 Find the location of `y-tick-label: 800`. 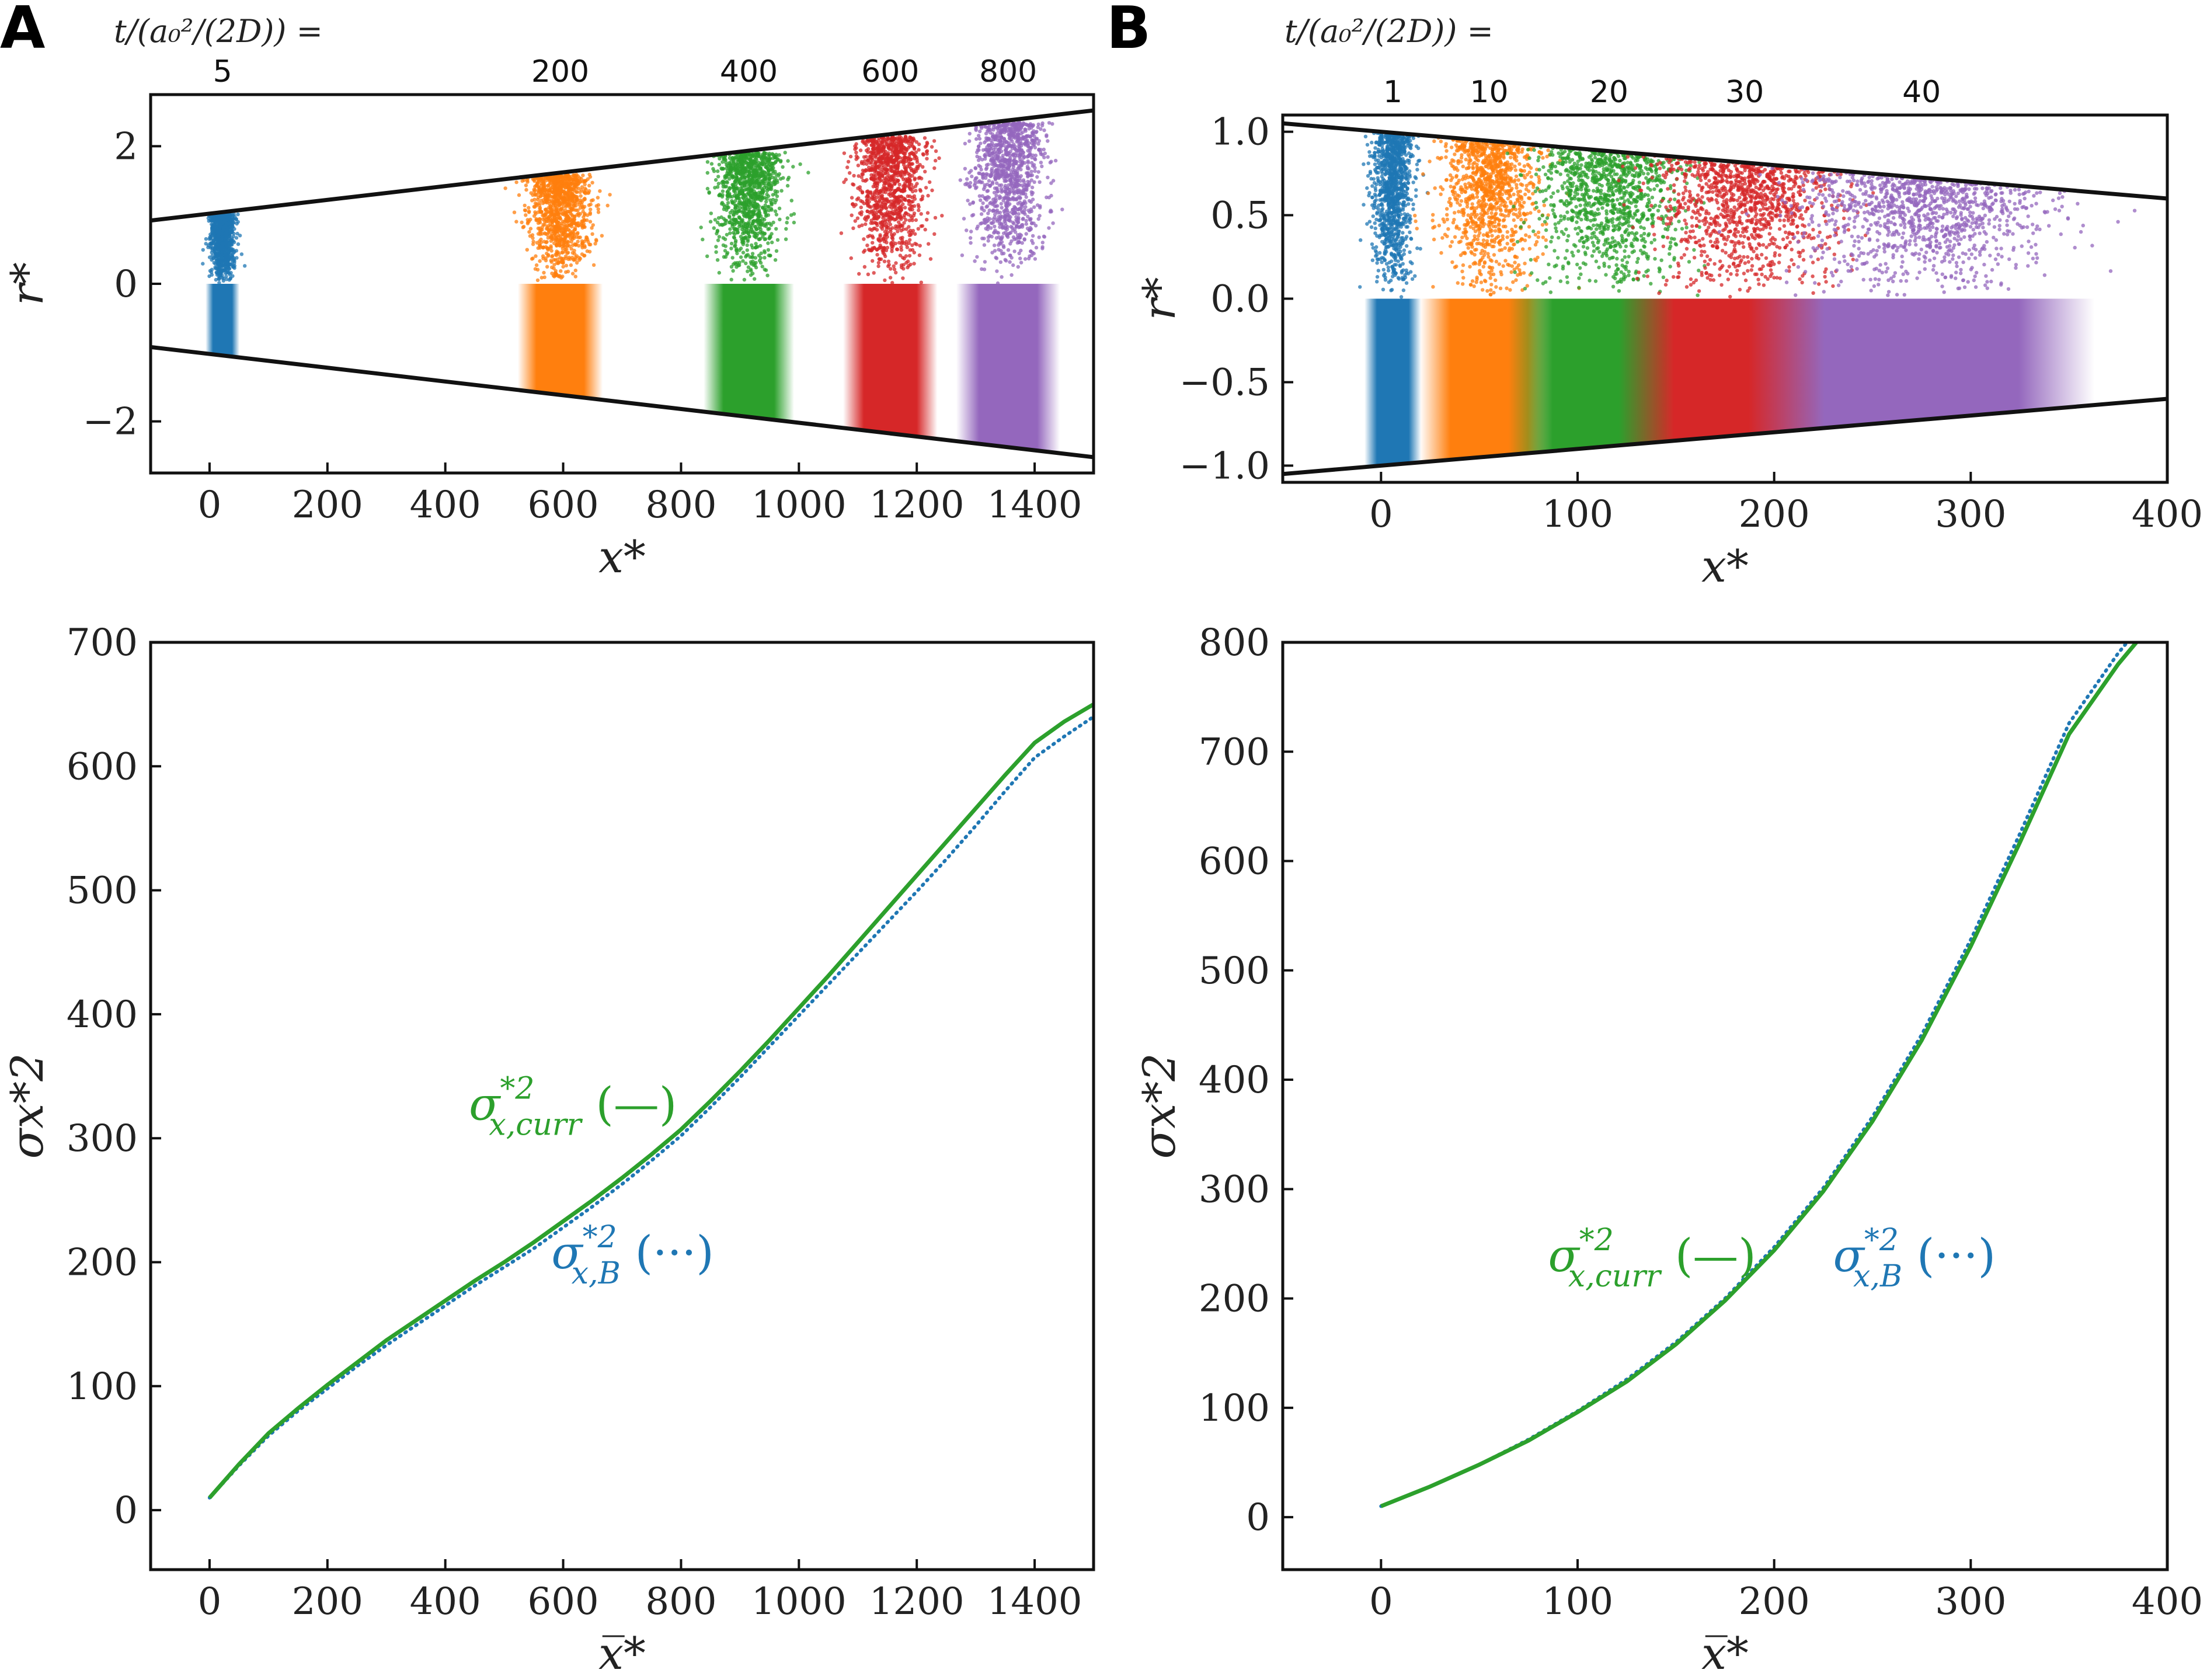

y-tick-label: 800 is located at coordinates (1234, 643).